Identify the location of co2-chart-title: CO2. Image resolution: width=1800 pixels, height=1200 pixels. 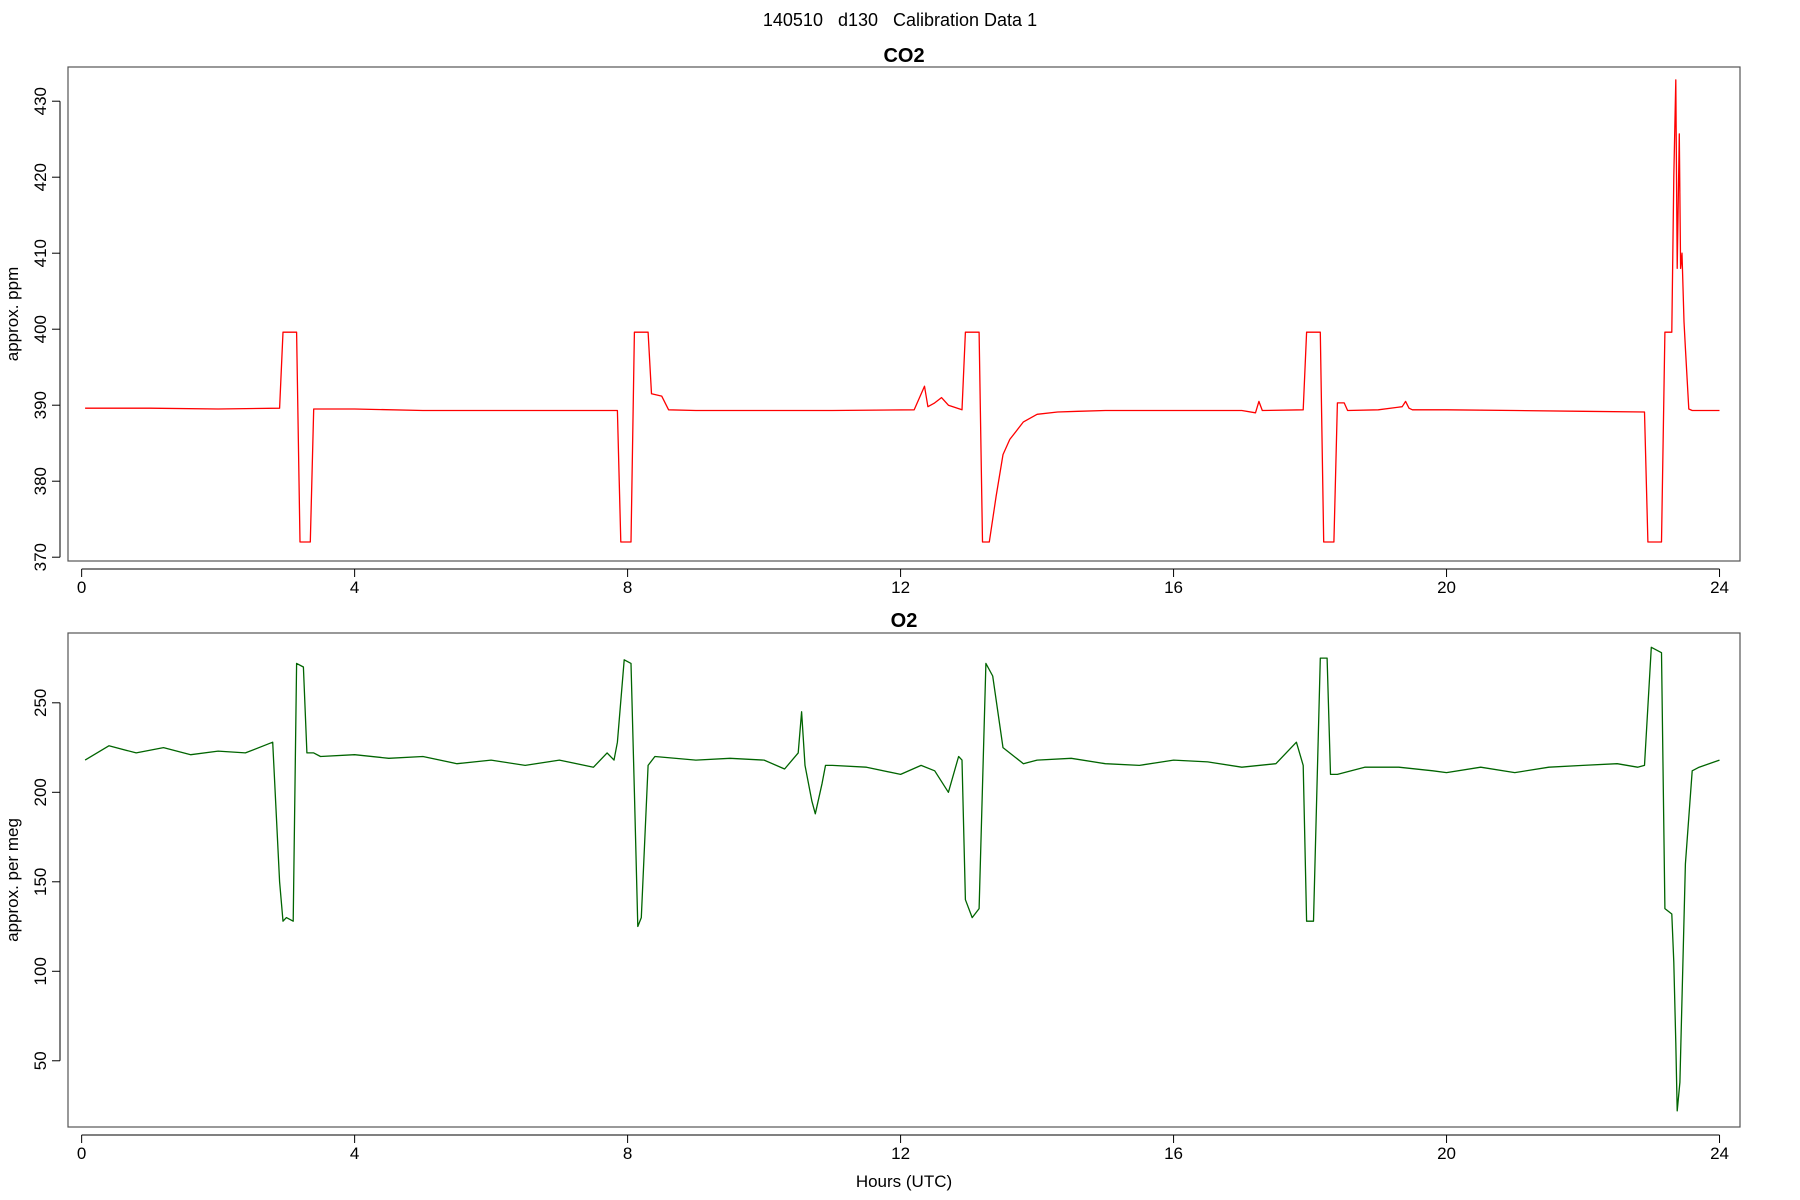
(903, 56).